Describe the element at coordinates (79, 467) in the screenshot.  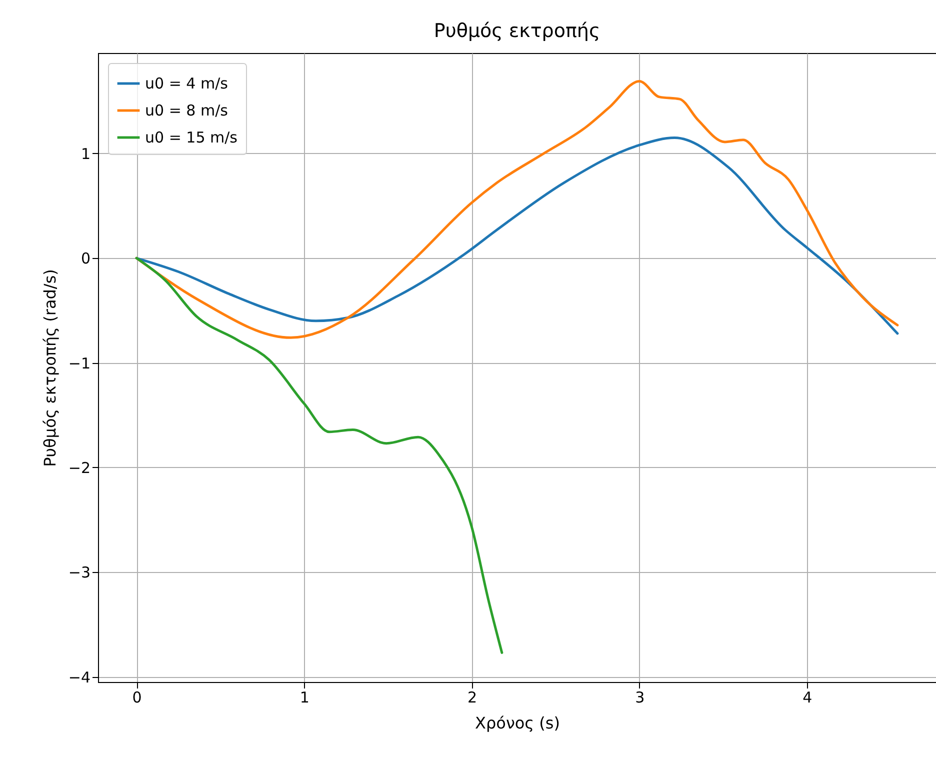
I see `y-tick-label: −2` at that location.